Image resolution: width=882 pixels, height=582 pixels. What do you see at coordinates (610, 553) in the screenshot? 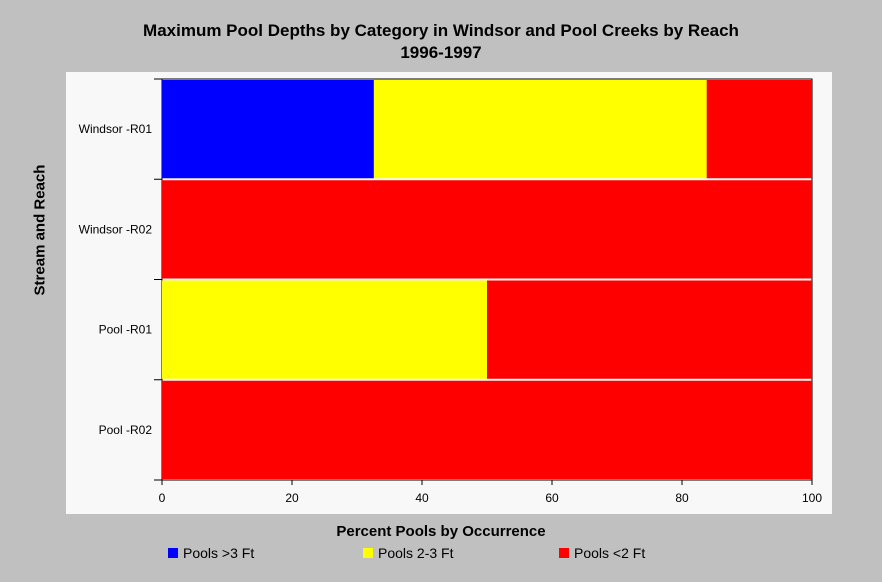
I see `legend-label: Pools <2 Ft` at bounding box center [610, 553].